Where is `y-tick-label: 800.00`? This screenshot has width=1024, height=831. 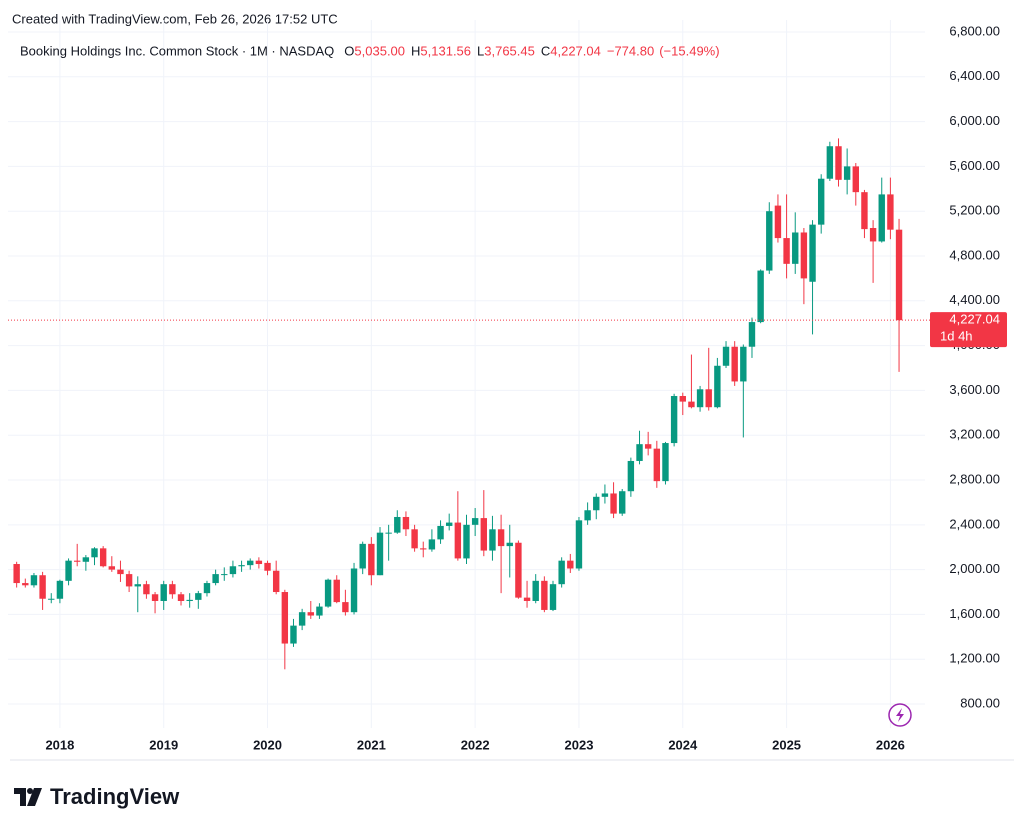
y-tick-label: 800.00 is located at coordinates (980, 702).